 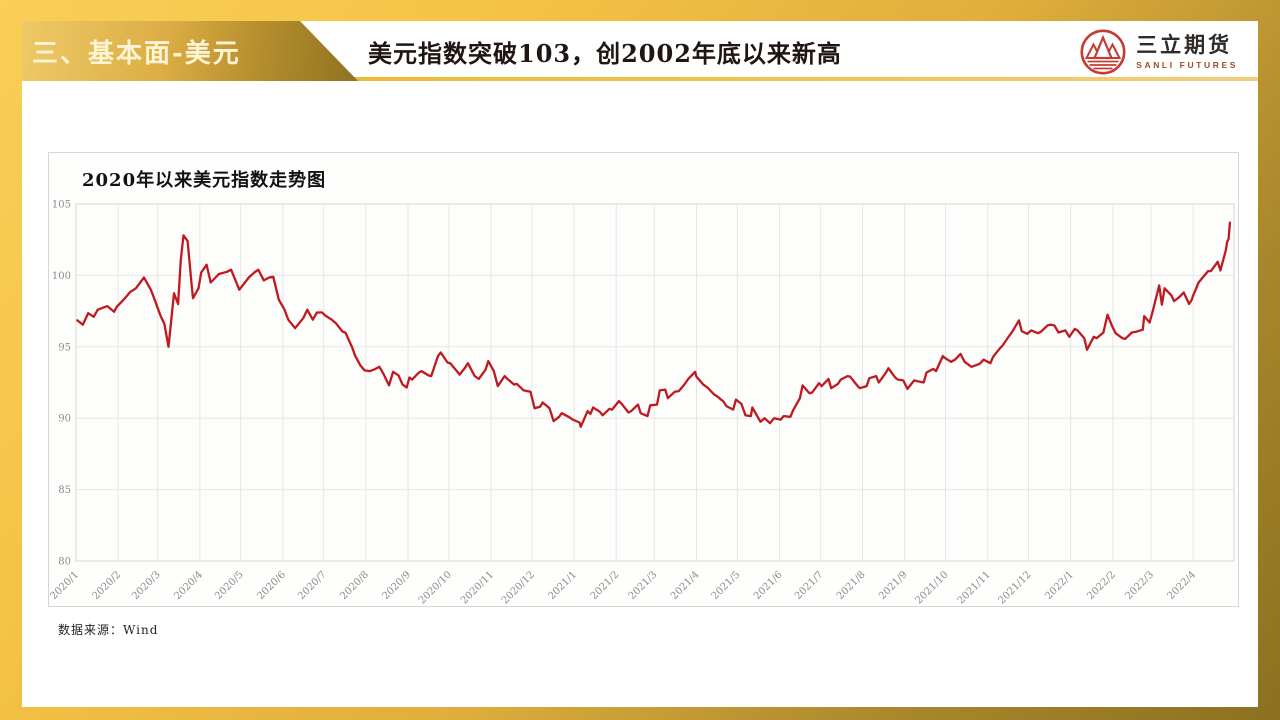 What do you see at coordinates (809, 585) in the screenshot?
I see `svg-text: 2021/7` at bounding box center [809, 585].